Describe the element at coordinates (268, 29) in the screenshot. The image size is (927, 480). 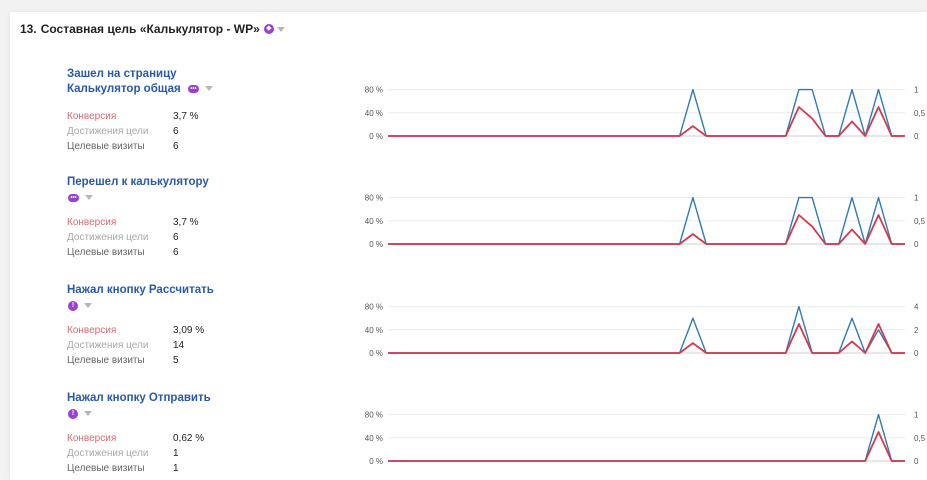
I see `goal-type-icon: ◆` at that location.